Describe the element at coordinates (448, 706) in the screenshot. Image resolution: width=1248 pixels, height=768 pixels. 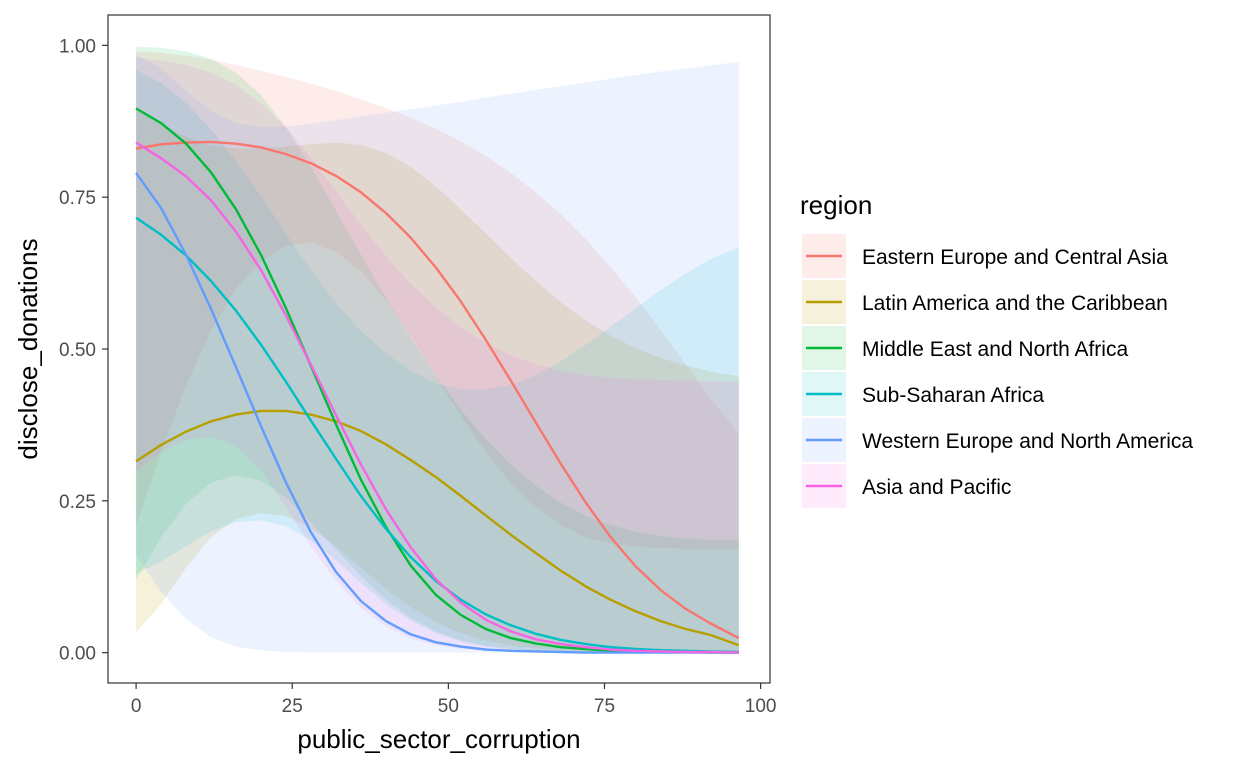
I see `x-tick-label: 50` at that location.